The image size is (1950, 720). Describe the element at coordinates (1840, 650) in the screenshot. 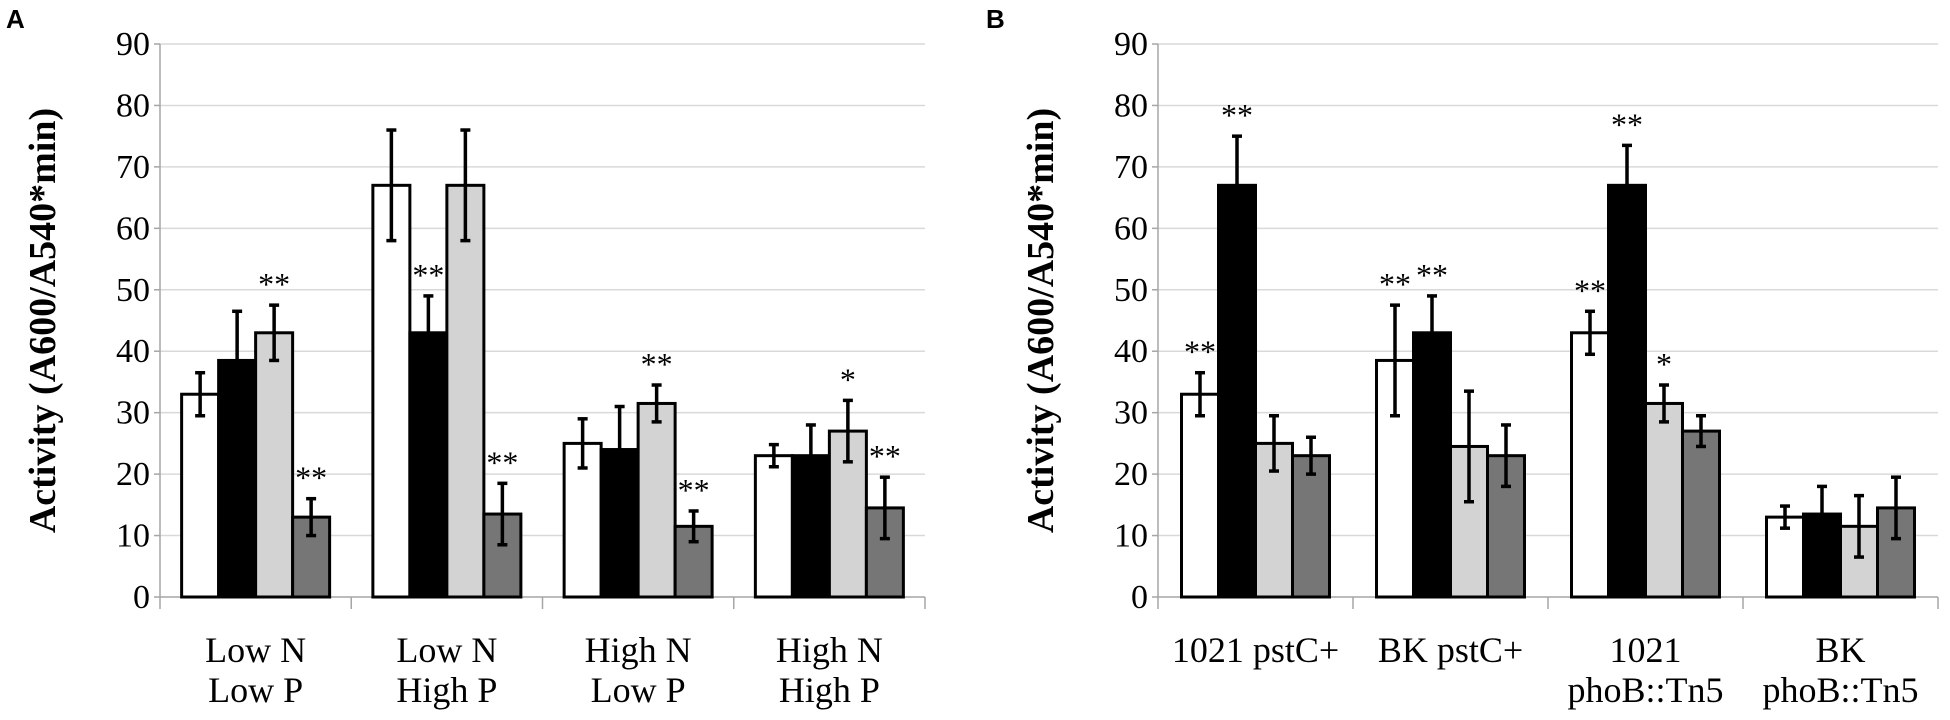

I see `category-label: BK` at that location.